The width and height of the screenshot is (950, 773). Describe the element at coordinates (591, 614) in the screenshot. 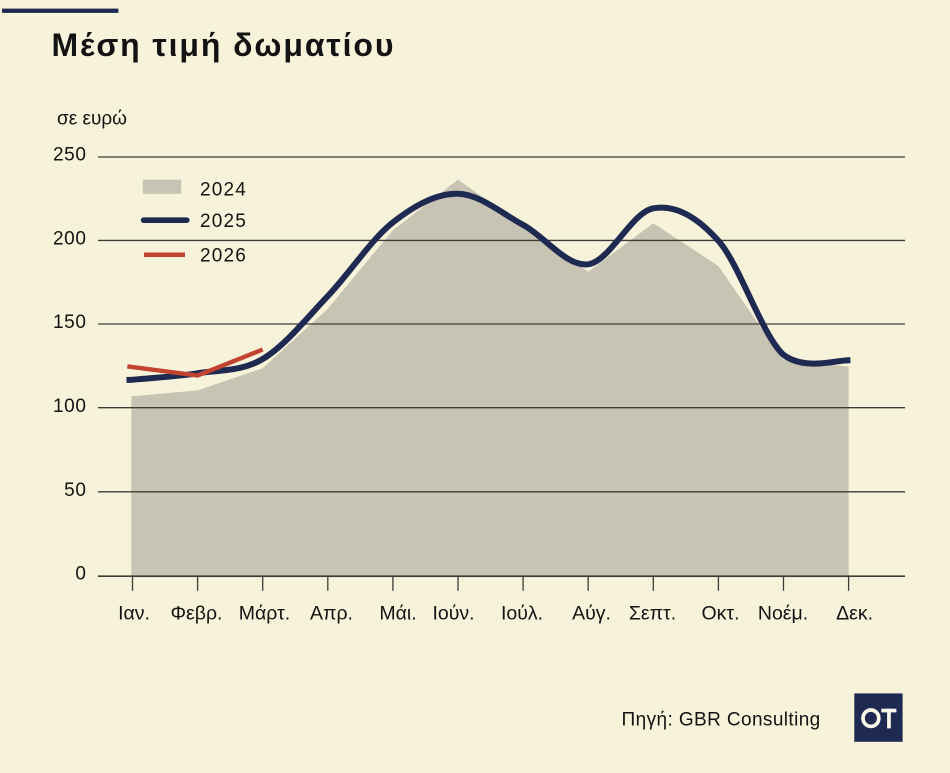

I see `svg-text: Αύγ.` at that location.